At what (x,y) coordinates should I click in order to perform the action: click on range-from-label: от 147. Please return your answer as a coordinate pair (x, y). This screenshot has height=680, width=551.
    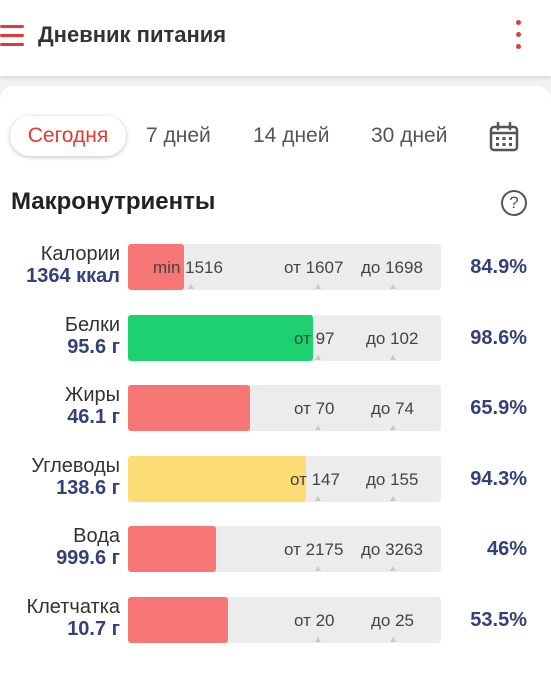
    Looking at the image, I should click on (315, 479).